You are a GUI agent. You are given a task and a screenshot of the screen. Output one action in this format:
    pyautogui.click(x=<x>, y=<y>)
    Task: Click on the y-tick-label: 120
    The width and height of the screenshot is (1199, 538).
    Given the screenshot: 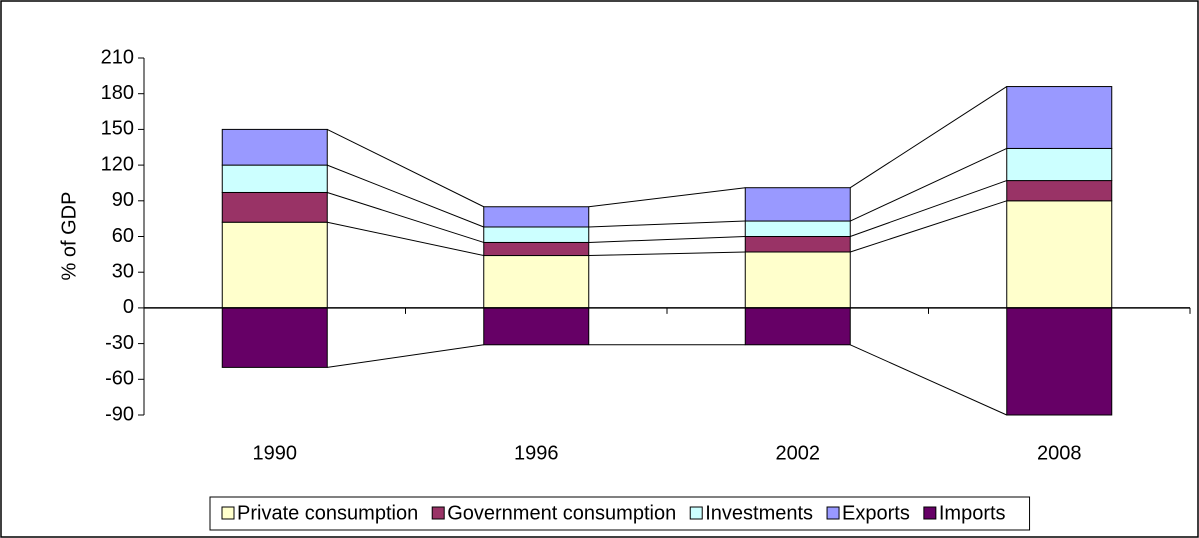 What is the action you would take?
    pyautogui.click(x=117, y=164)
    